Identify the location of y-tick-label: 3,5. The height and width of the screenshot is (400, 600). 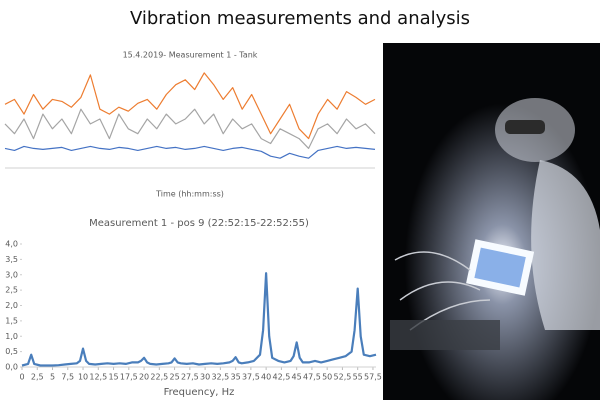
(11, 259).